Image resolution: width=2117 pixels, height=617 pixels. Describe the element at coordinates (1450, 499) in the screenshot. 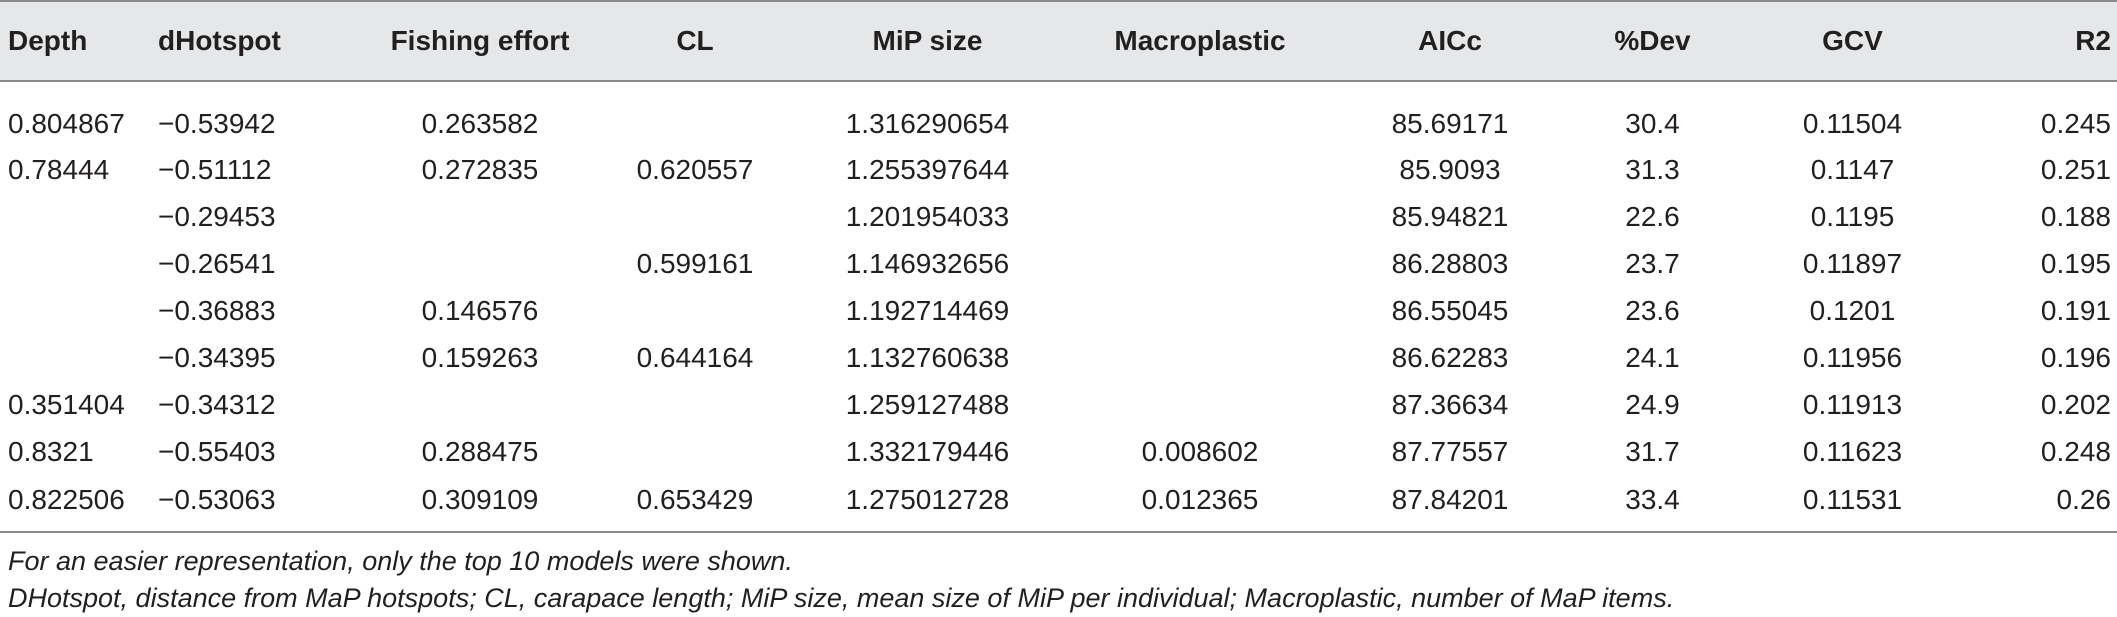

I see `cell-aicc: 87.84201` at that location.